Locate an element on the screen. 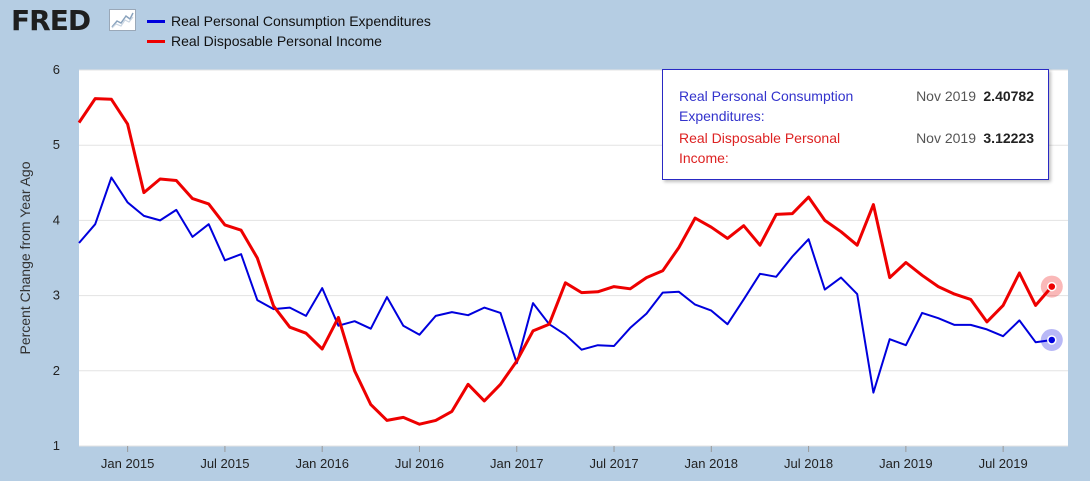 The height and width of the screenshot is (481, 1090). x-tick-label: Jul 2015 is located at coordinates (224, 463).